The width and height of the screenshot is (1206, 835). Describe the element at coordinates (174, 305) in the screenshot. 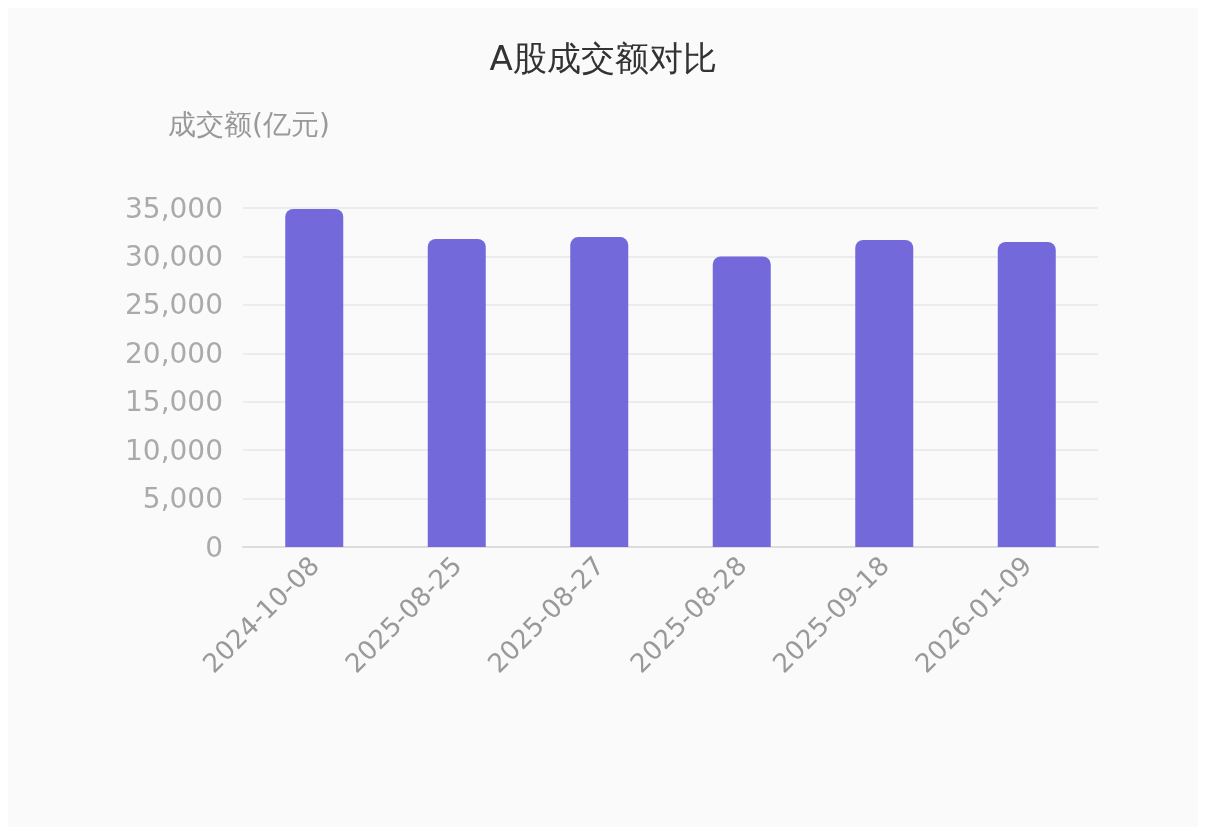

I see `y-tick-label: 25,000` at that location.